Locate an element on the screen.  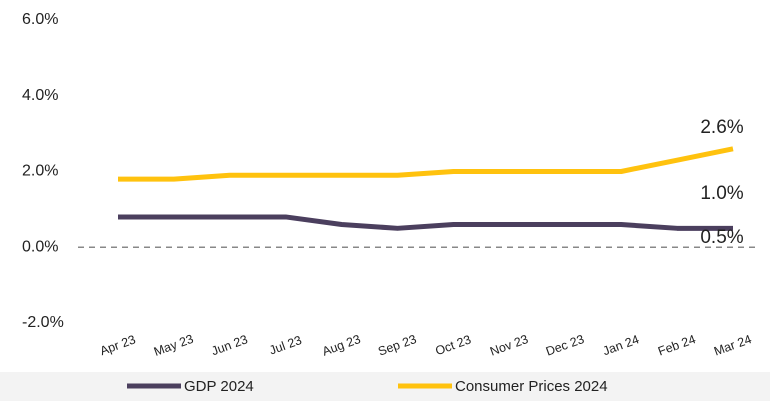
legend-band is located at coordinates (385, 386).